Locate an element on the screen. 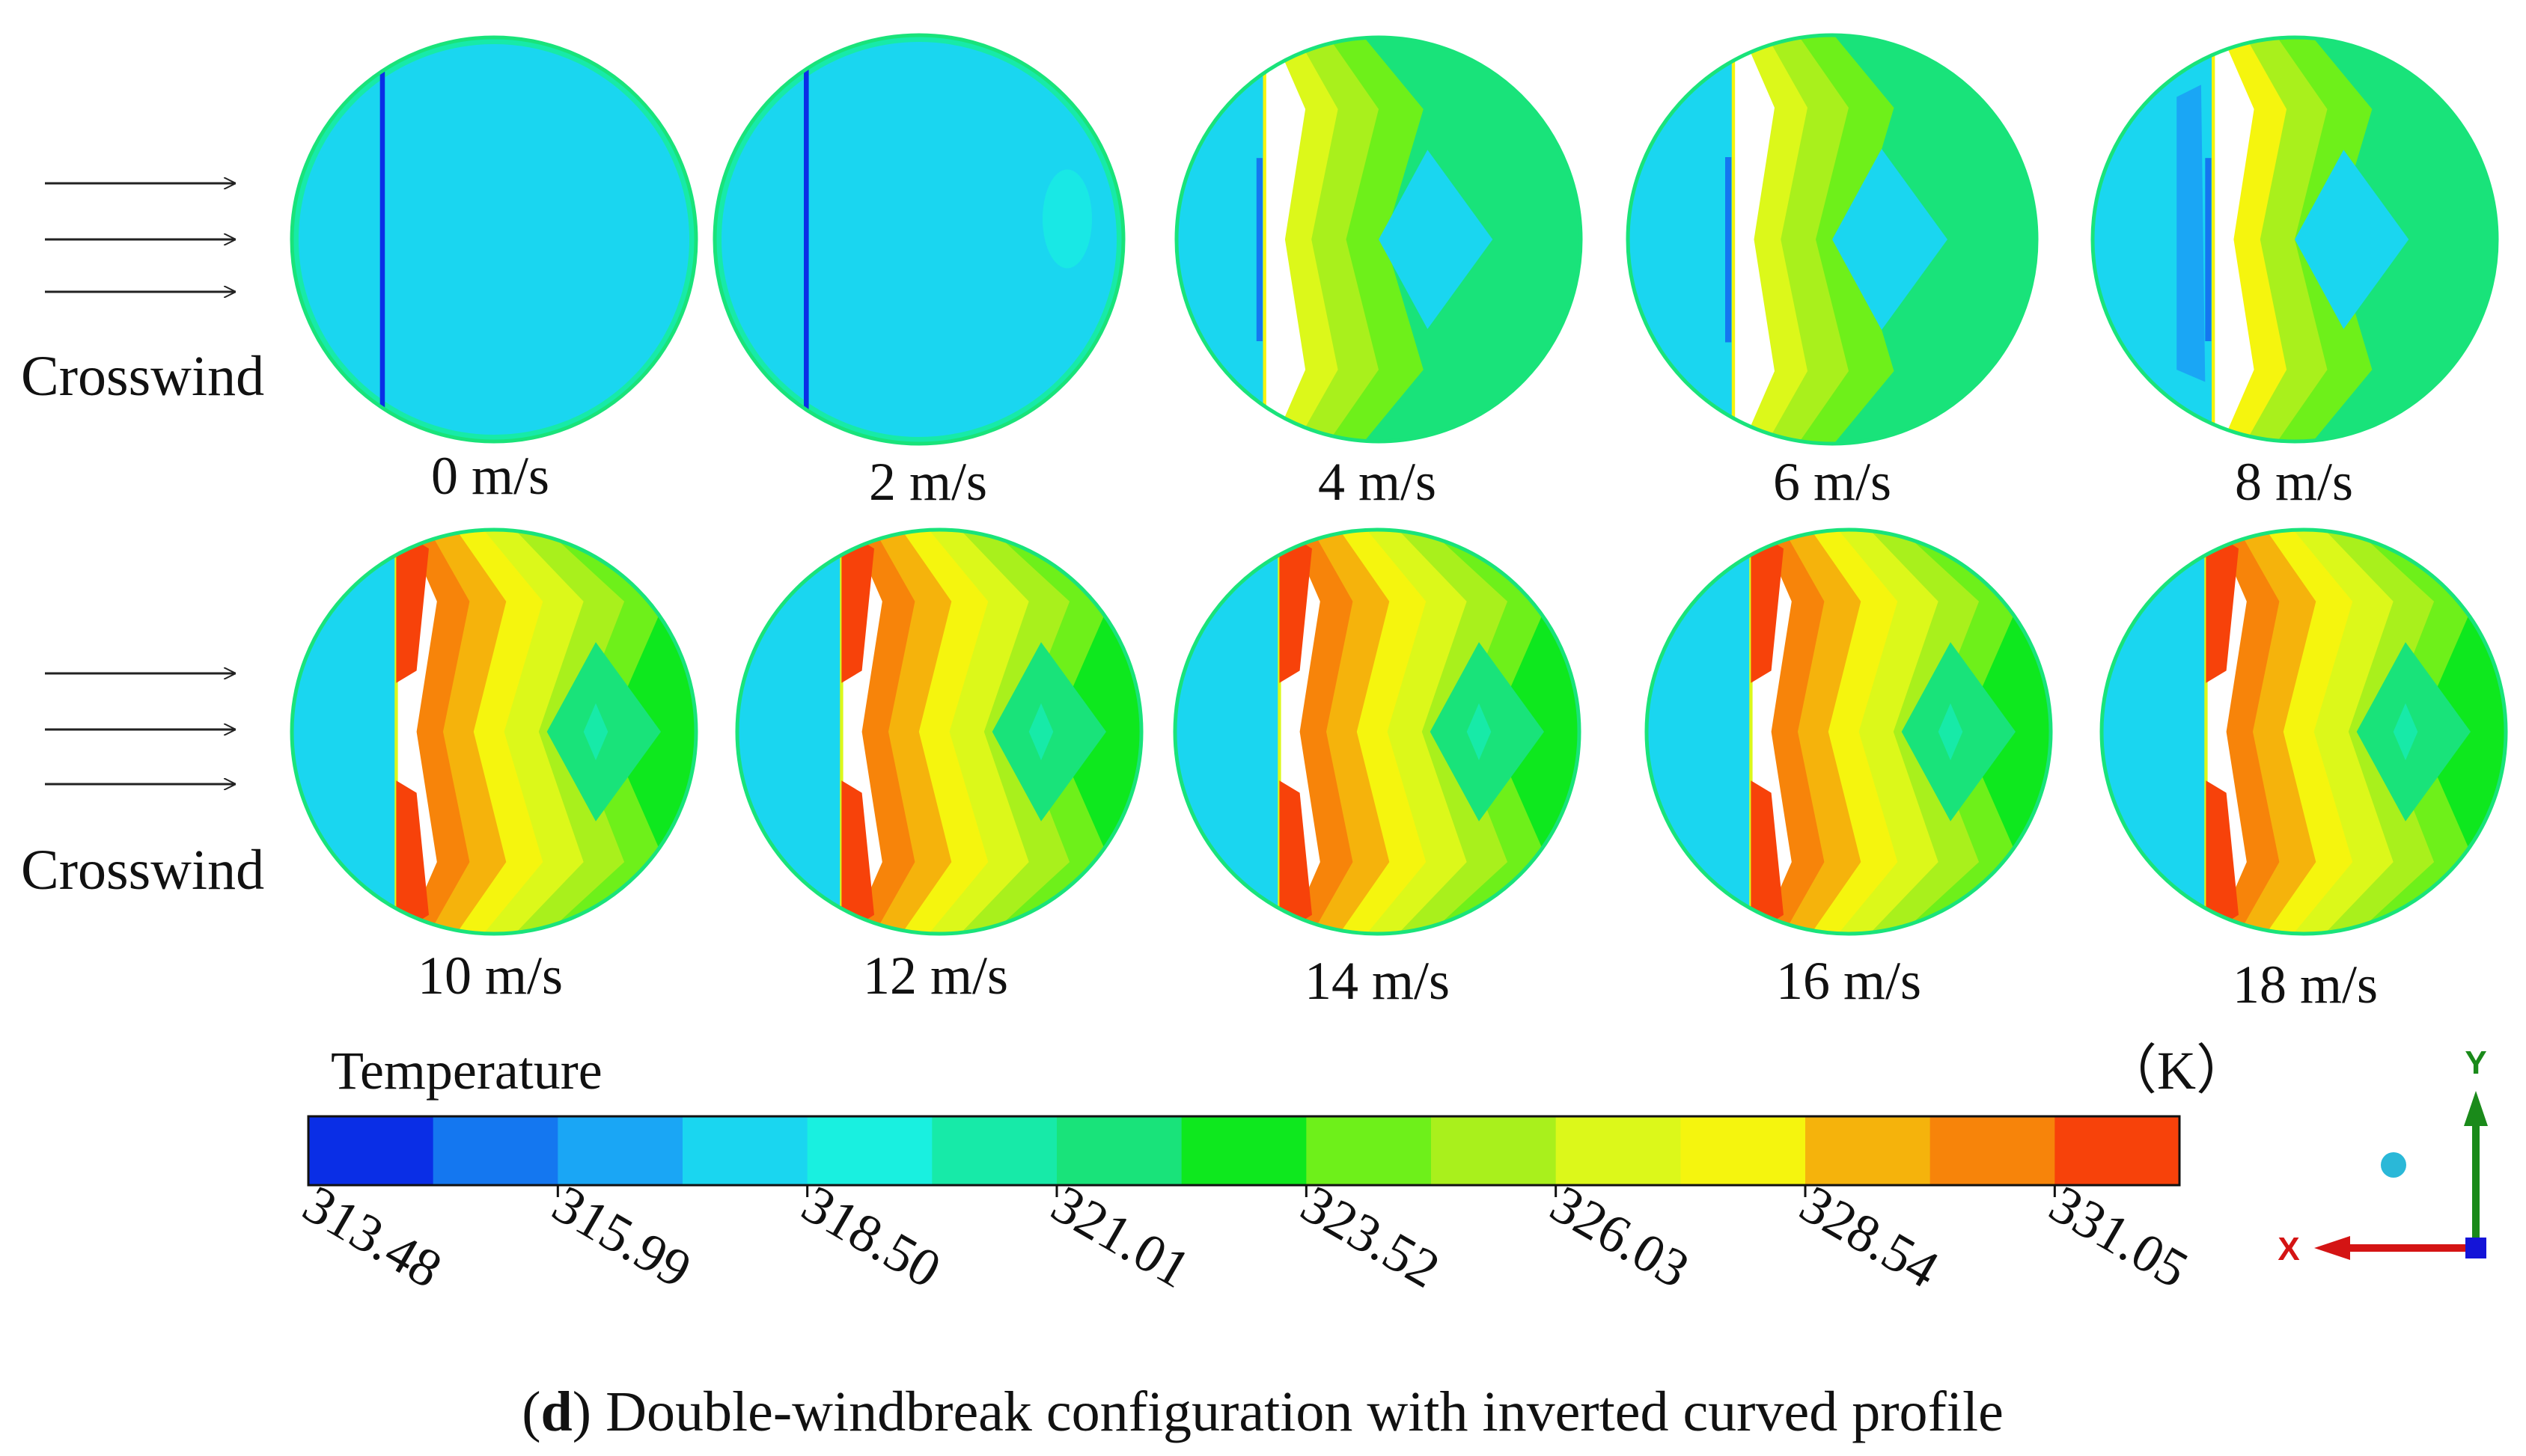 The height and width of the screenshot is (1456, 2526). speed-label: 2 m/s is located at coordinates (928, 482).